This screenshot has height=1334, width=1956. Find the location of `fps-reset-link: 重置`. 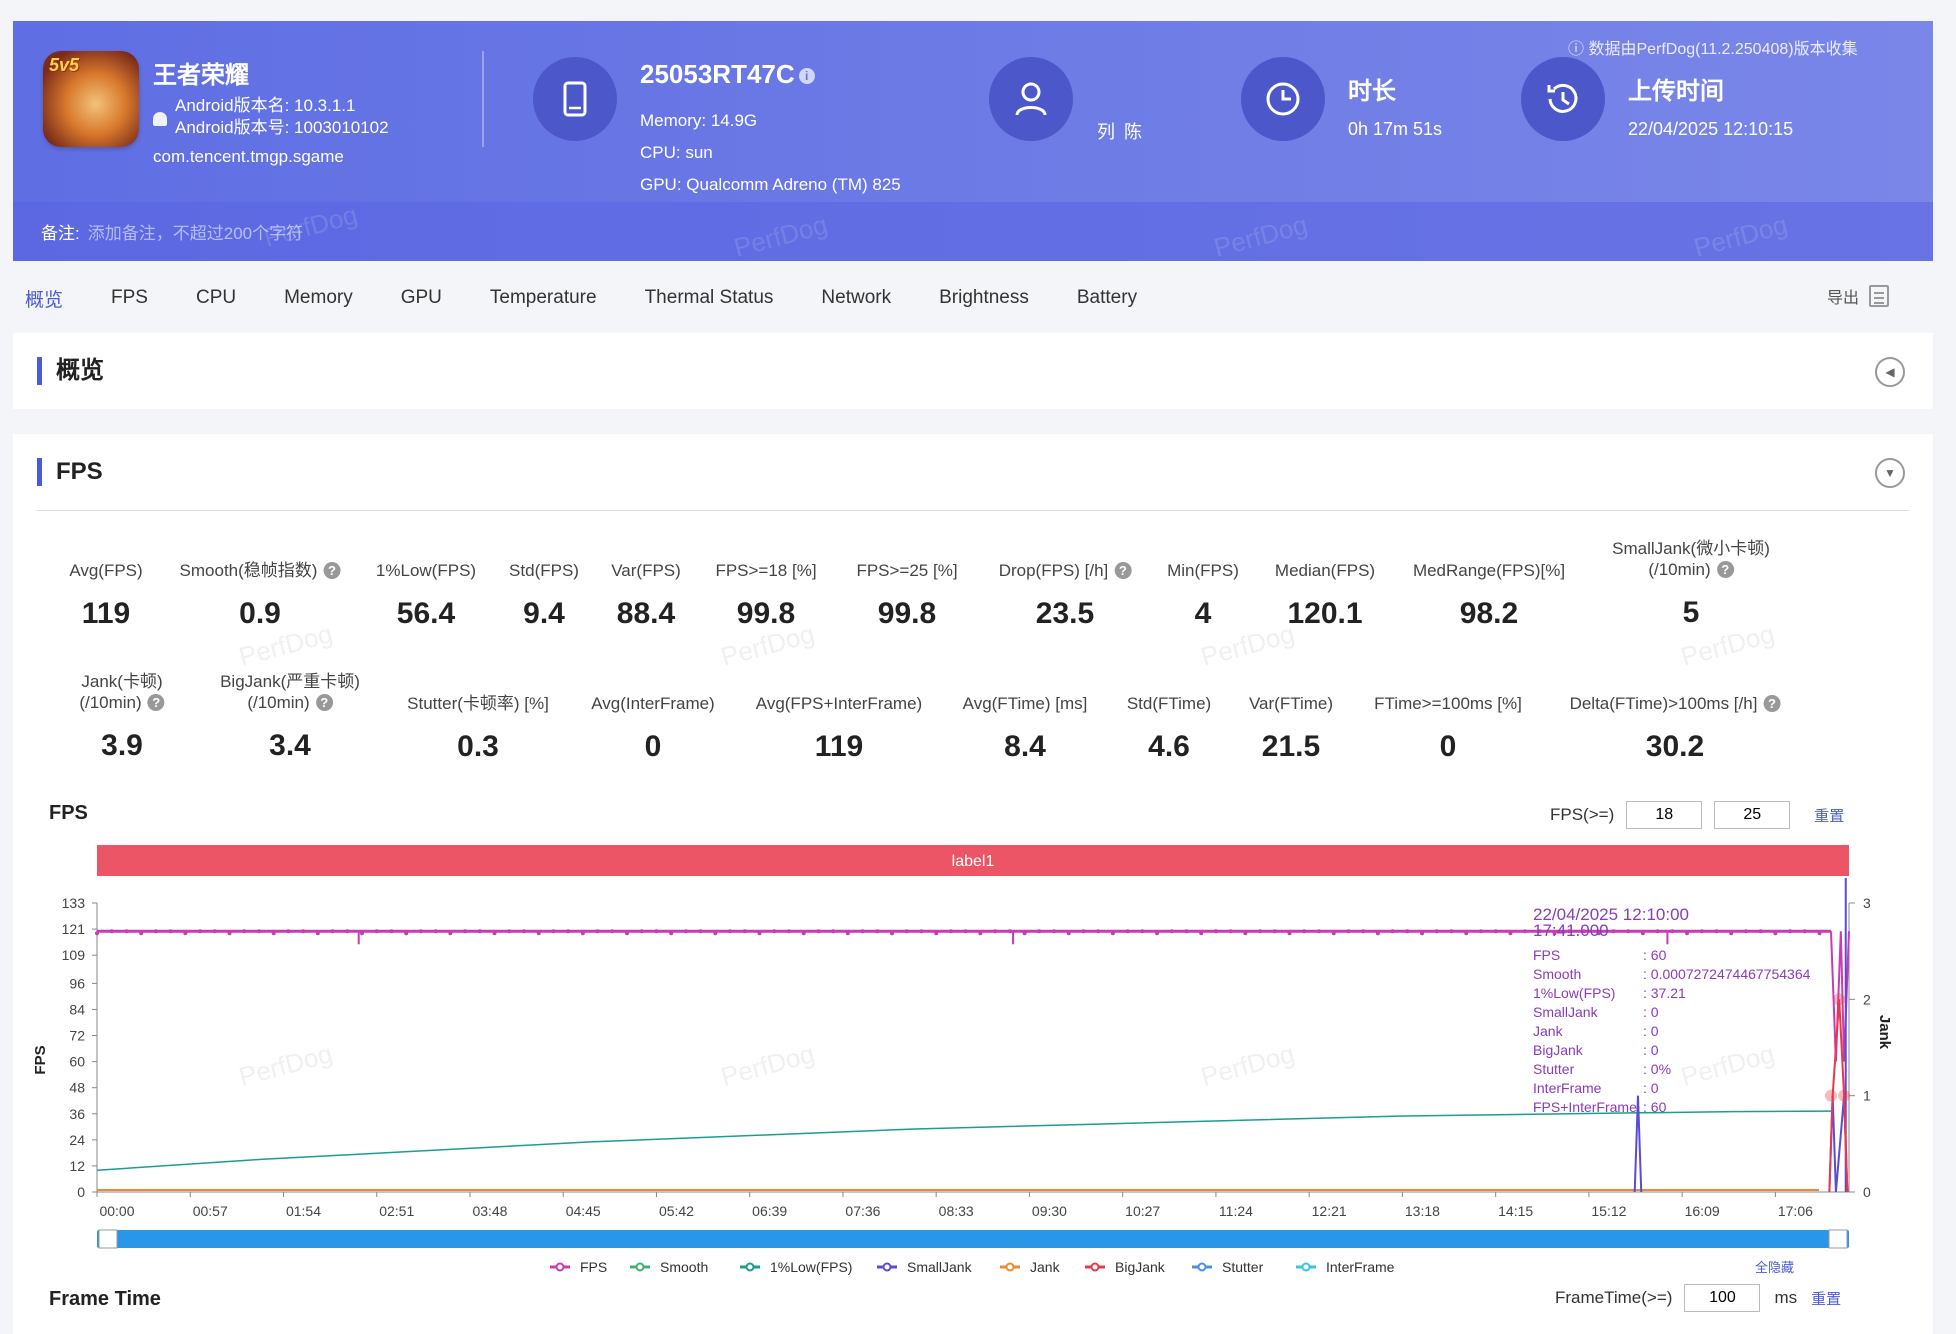

fps-reset-link: 重置 is located at coordinates (1829, 816).